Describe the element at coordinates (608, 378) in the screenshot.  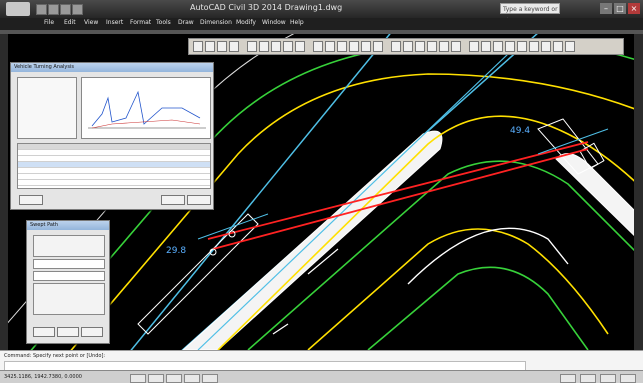
I see `zoom-icon` at that location.